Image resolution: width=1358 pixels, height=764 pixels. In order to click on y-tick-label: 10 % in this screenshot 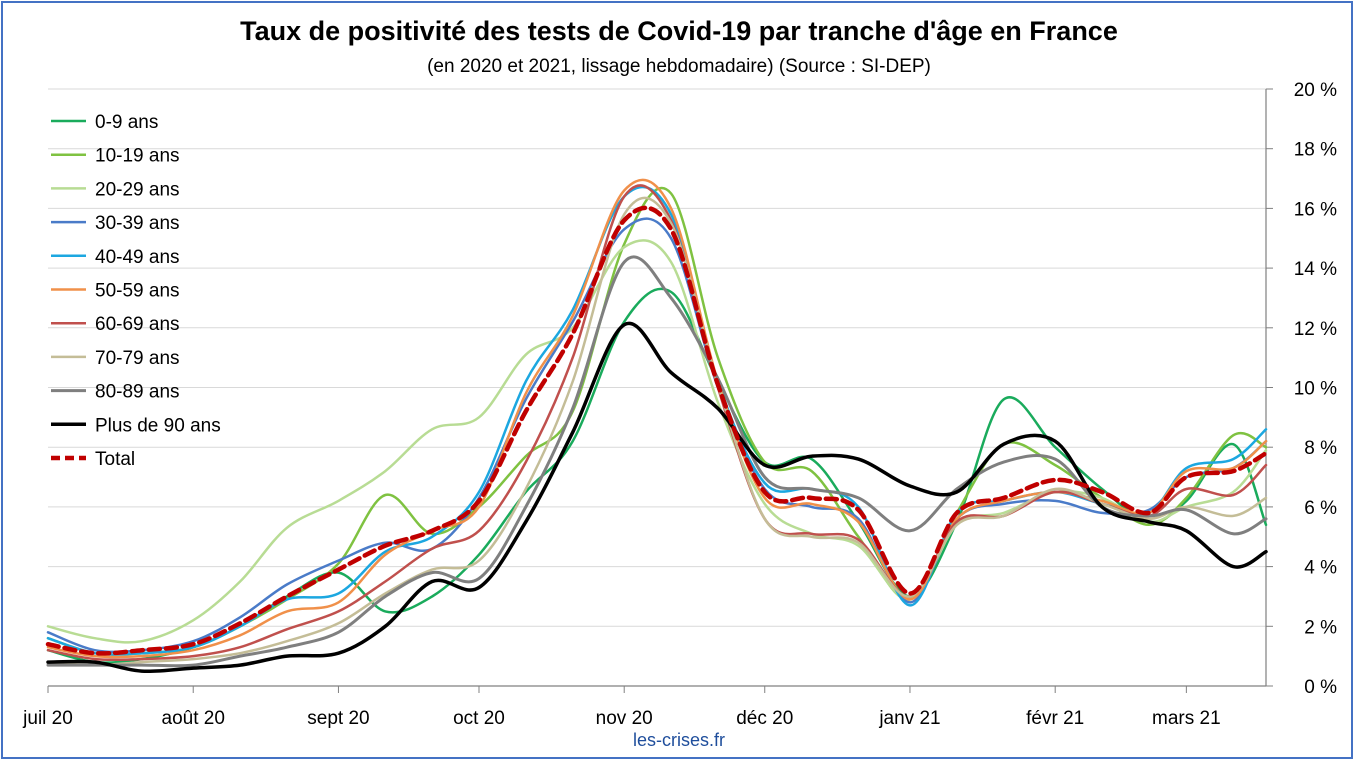, I will do `click(1315, 389)`.